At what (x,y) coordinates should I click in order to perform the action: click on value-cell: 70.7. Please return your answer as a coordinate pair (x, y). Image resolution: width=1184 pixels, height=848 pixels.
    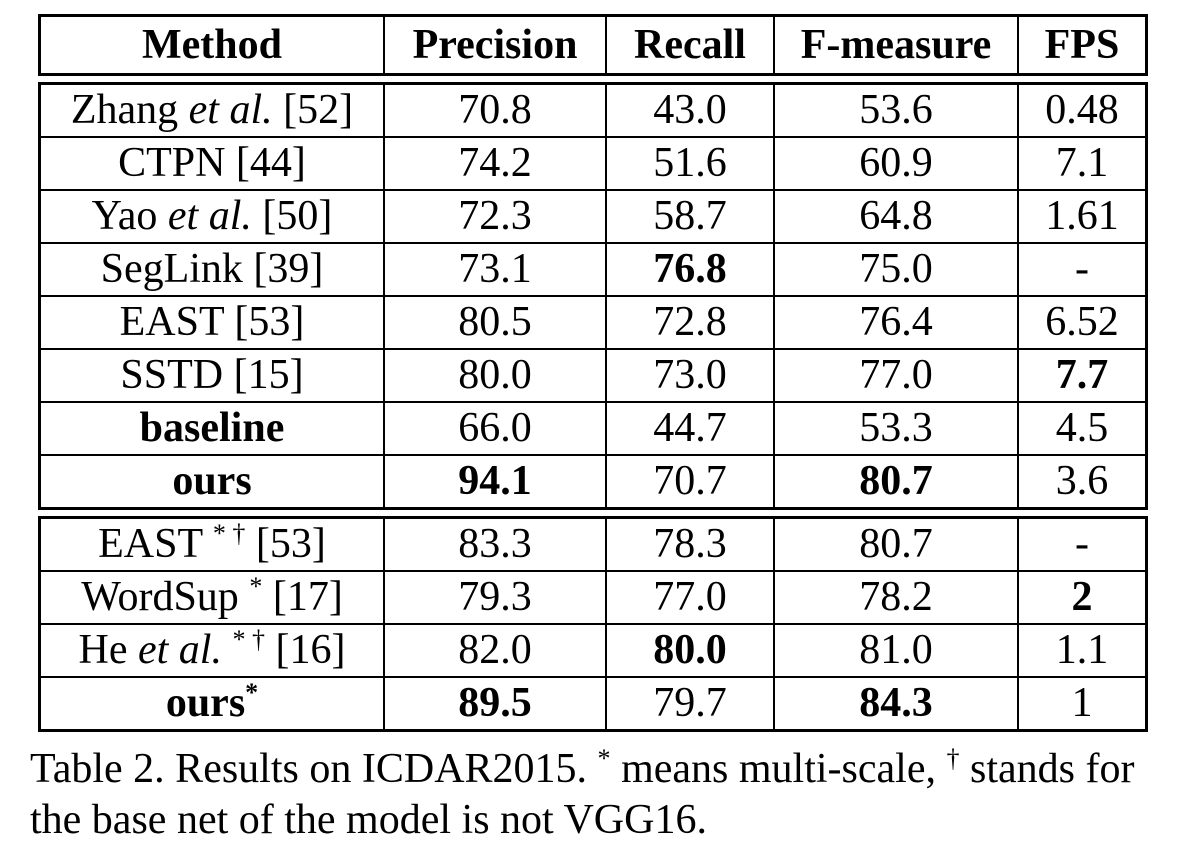
    Looking at the image, I should click on (689, 481).